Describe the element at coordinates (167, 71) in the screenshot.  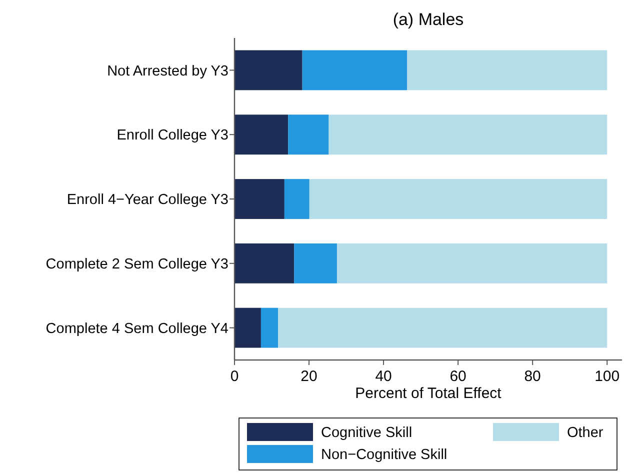
I see `y-tick-label: Not Arrested by Y3` at that location.